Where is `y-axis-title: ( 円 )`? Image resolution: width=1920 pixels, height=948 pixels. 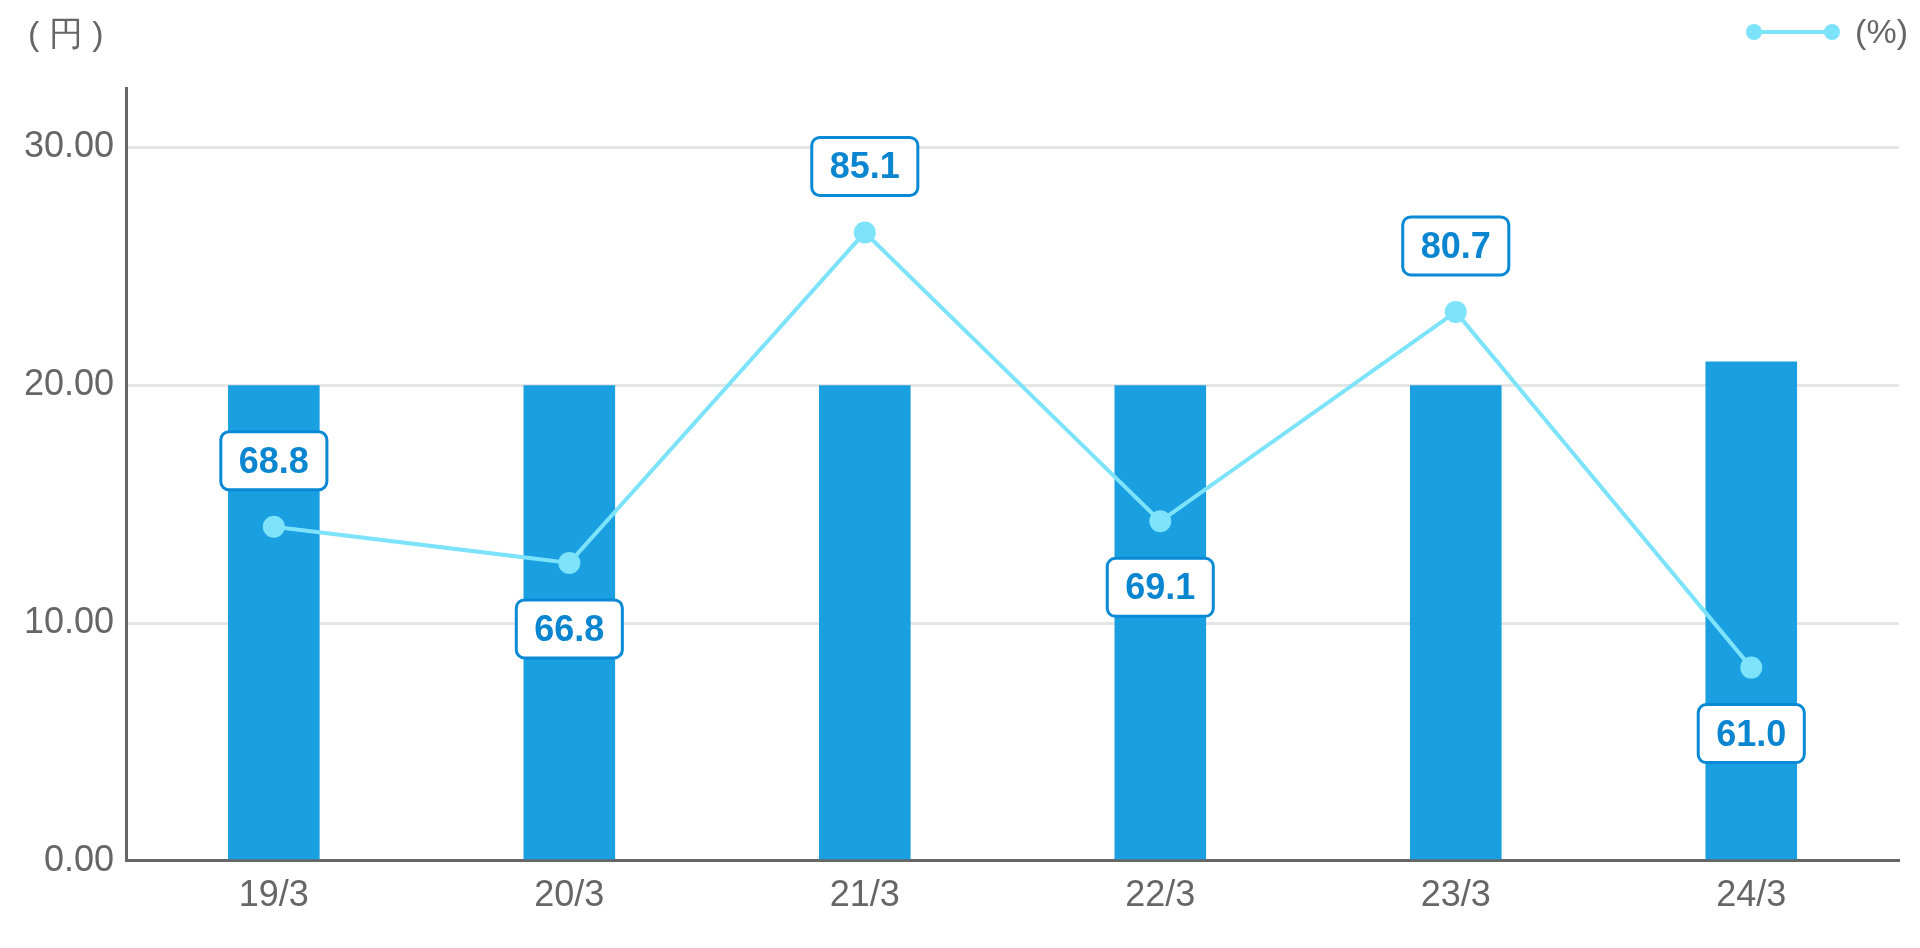 y-axis-title: ( 円 ) is located at coordinates (66, 33).